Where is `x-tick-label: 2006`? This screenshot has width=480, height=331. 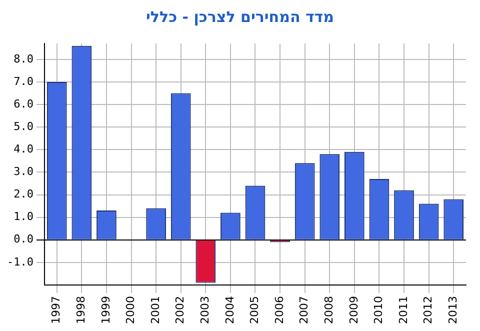 x-tick-label: 2006 is located at coordinates (279, 310).